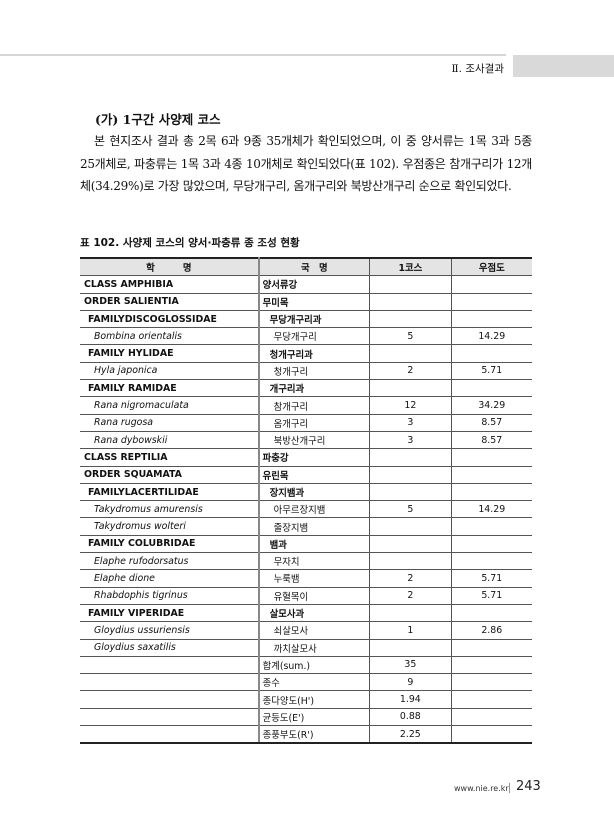 Image resolution: width=614 pixels, height=840 pixels. What do you see at coordinates (313, 509) in the screenshot?
I see `korean-name-cell: 아무르장지뱀` at bounding box center [313, 509].